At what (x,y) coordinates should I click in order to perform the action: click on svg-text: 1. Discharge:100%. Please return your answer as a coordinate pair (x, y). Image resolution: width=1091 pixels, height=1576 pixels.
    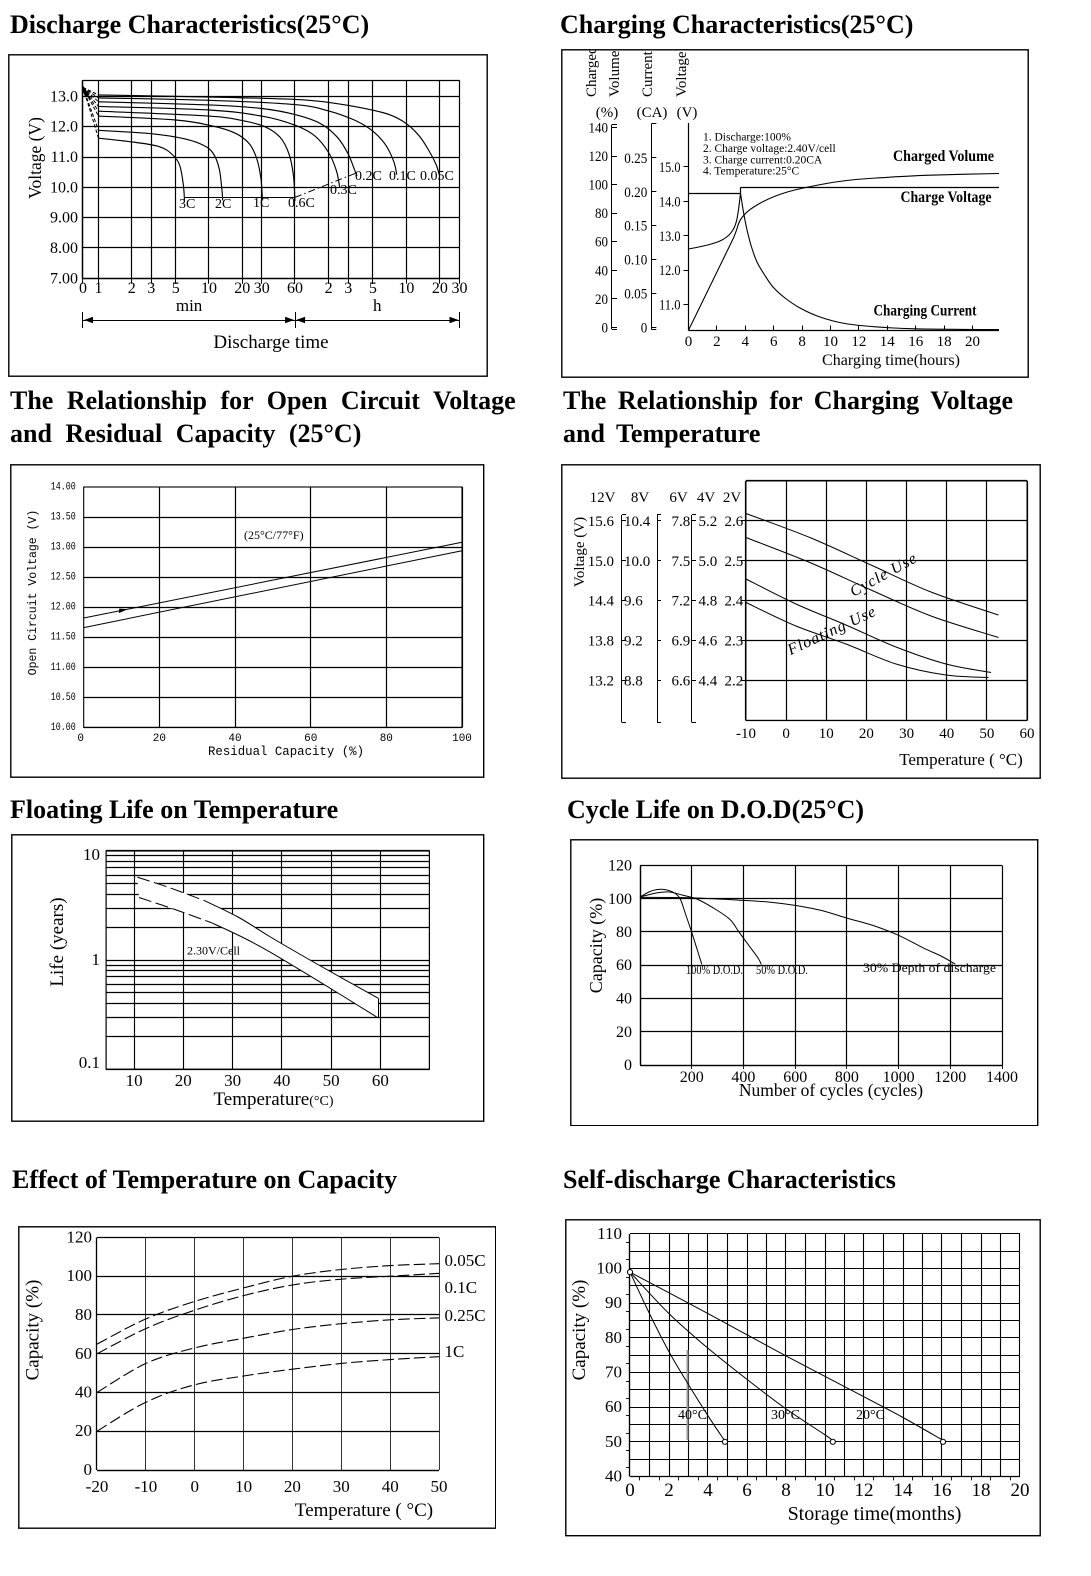
    Looking at the image, I should click on (747, 138).